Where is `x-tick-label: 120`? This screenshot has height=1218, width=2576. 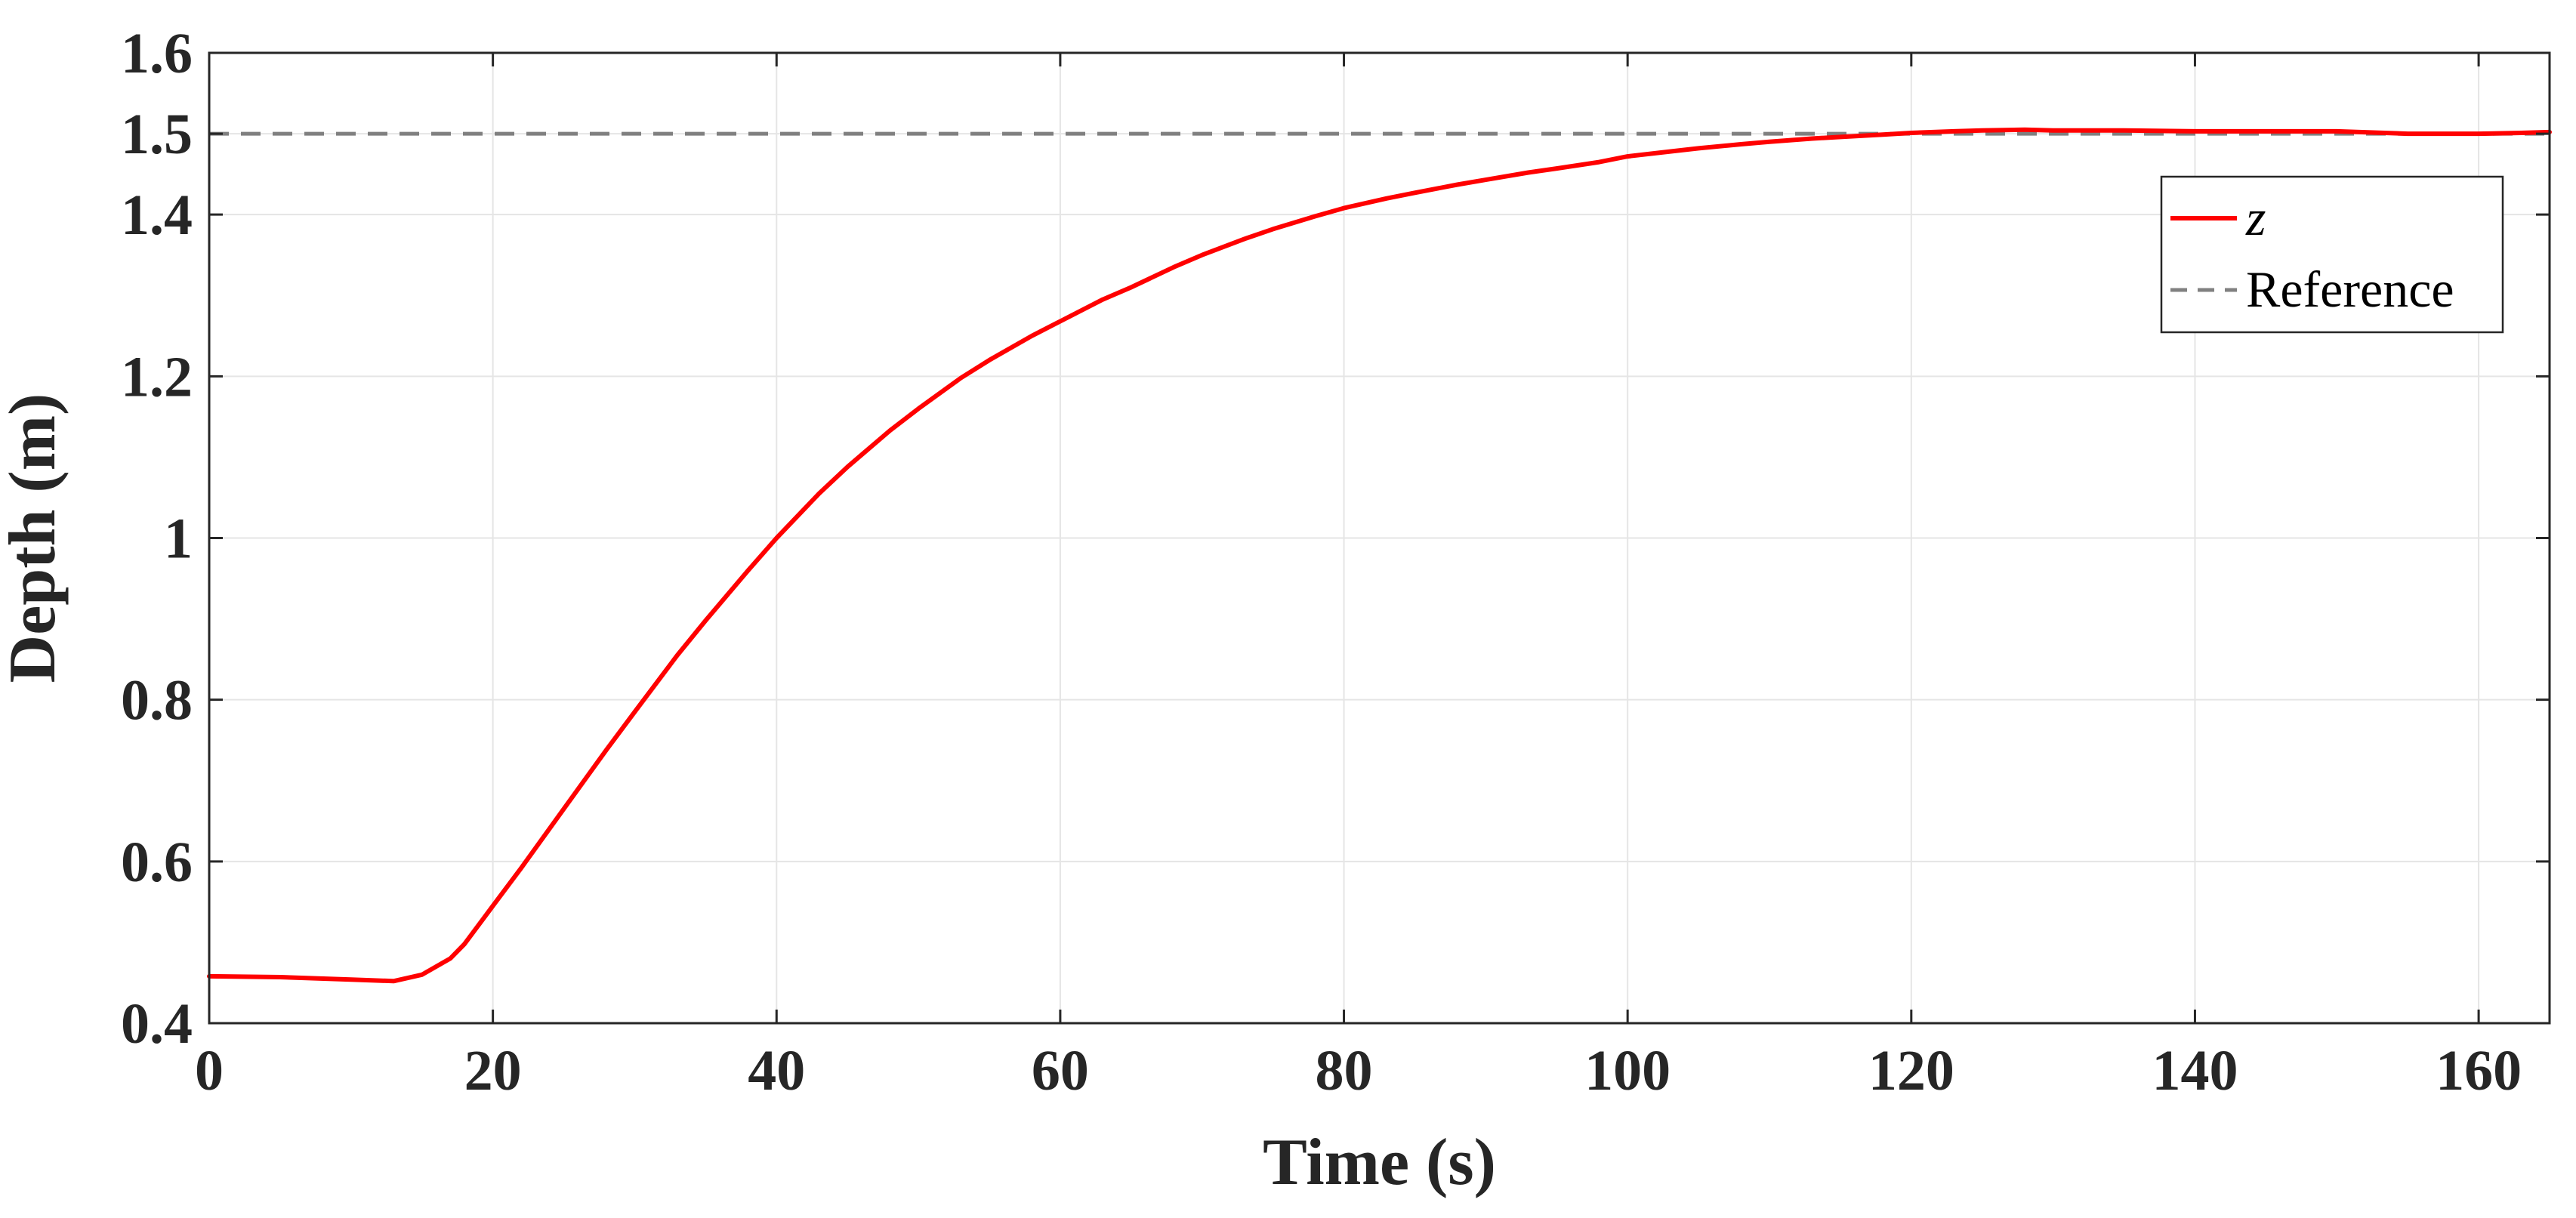 x-tick-label: 120 is located at coordinates (1911, 1071).